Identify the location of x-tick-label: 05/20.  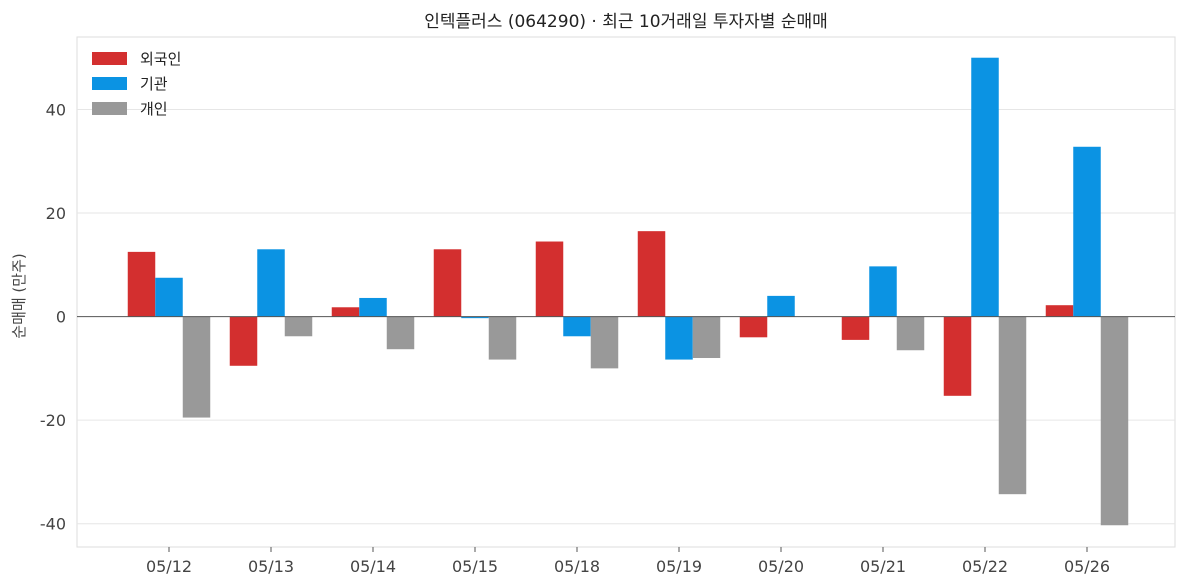
(781, 566).